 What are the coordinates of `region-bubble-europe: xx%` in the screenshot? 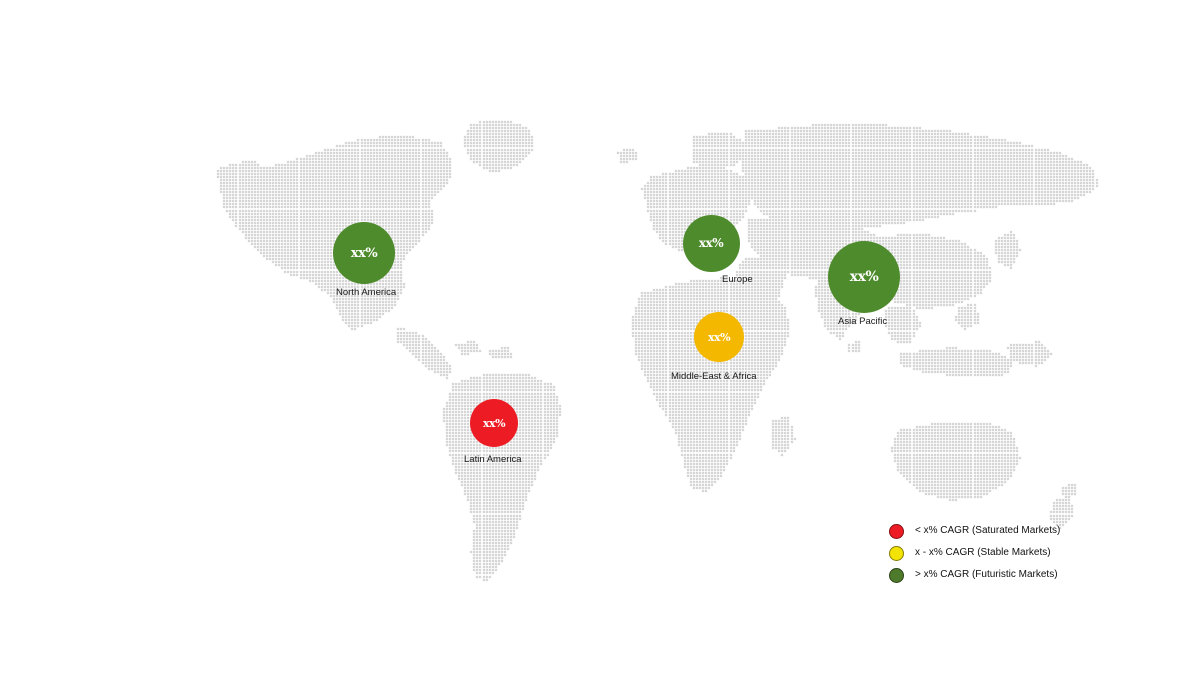 It's located at (711, 243).